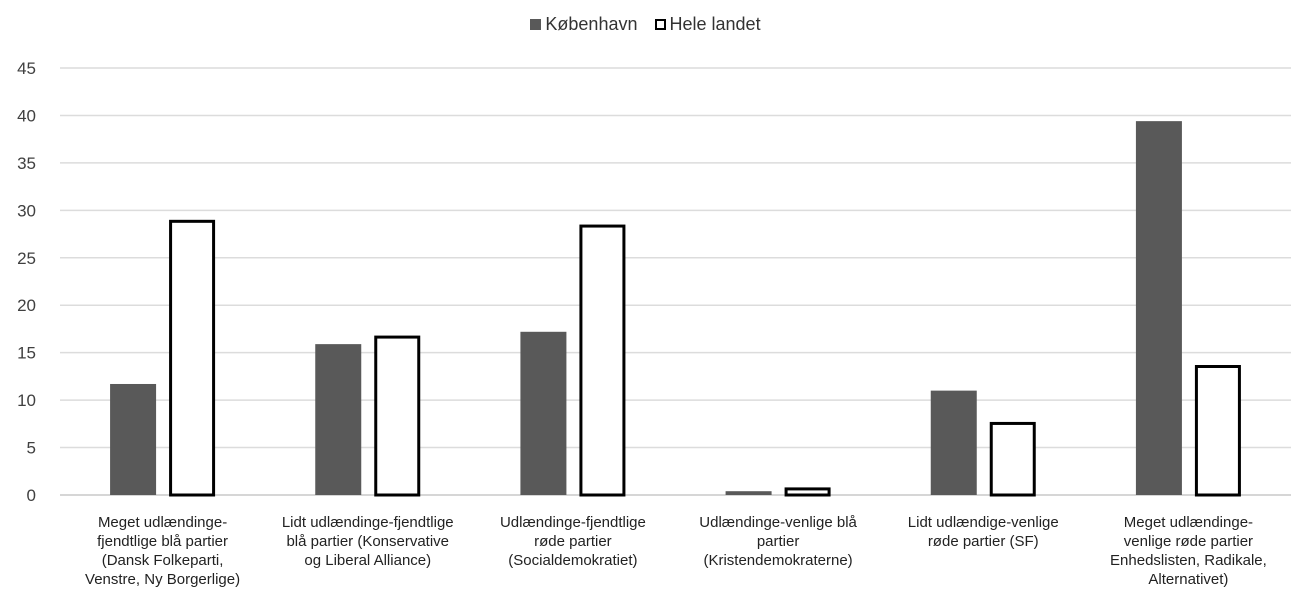 The width and height of the screenshot is (1291, 603). I want to click on x-category-label-line: blå partier (Konservative, so click(367, 541).